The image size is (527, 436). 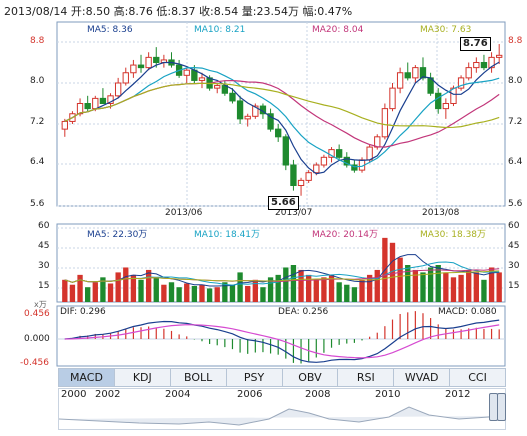 I want to click on tab-rsi: RSI, so click(x=366, y=377).